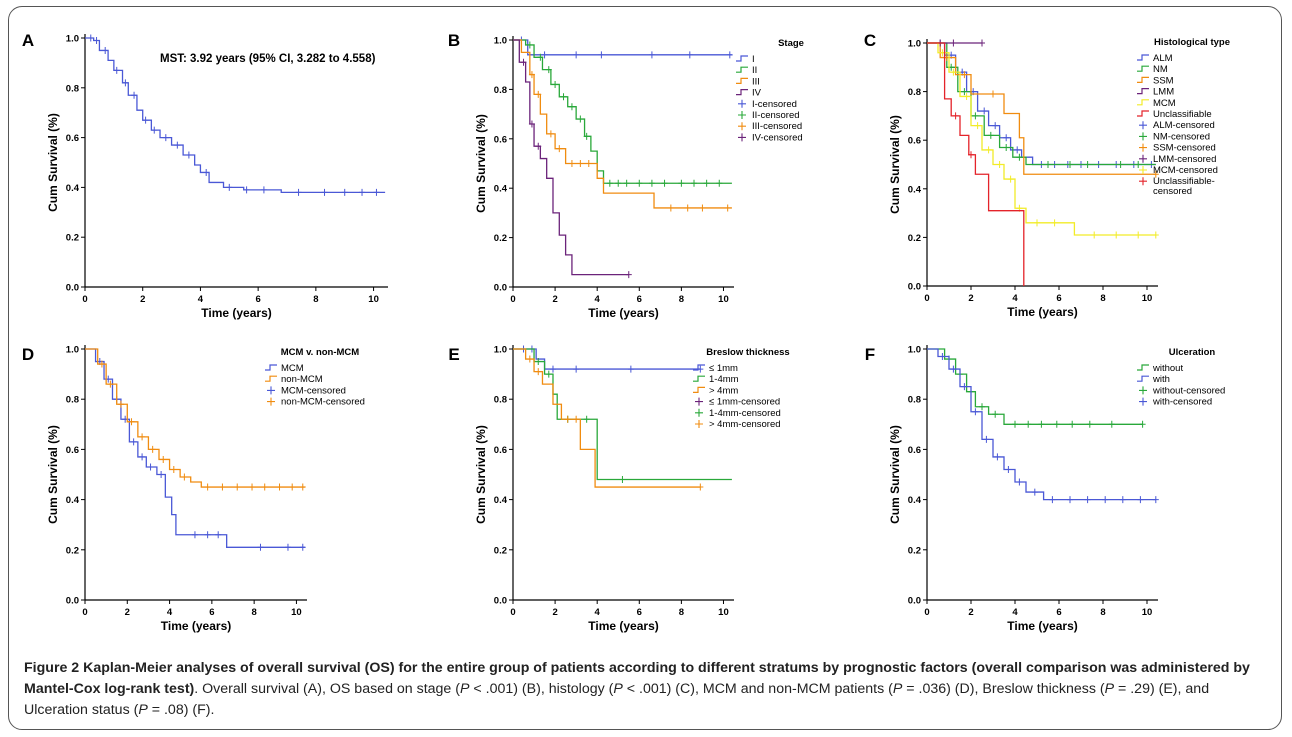 This screenshot has width=1292, height=737. I want to click on caption-part-8: = .29) (E), and Ulceration status (, so click(617, 699).